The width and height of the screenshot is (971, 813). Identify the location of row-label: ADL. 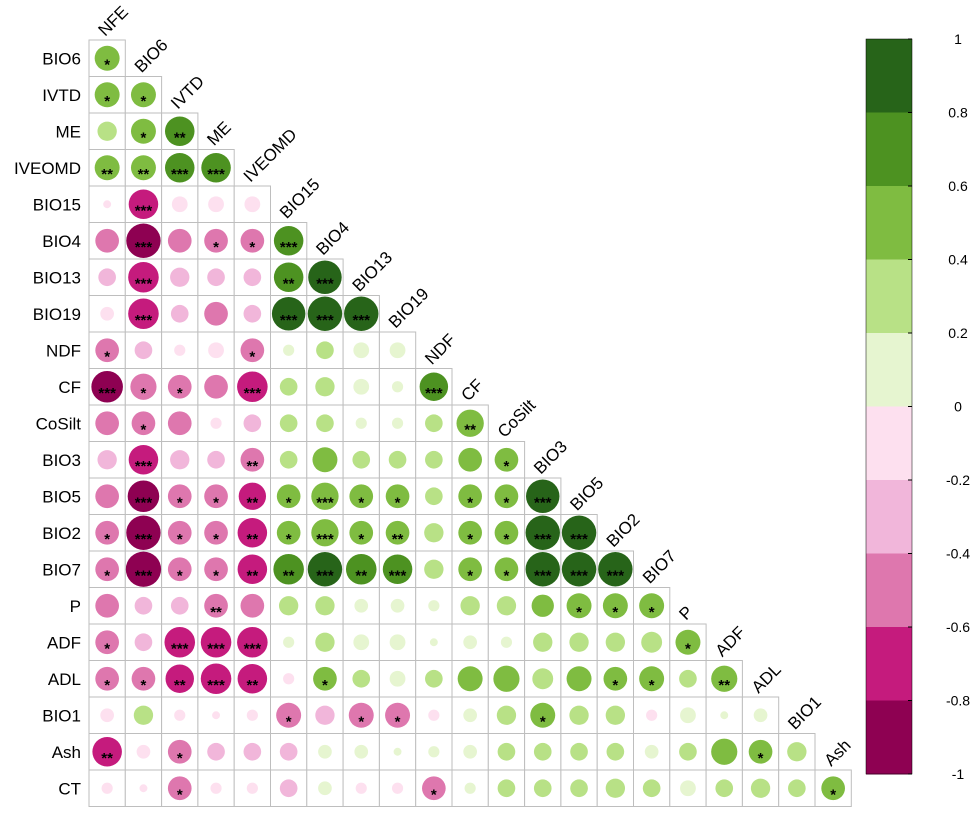
(64, 679).